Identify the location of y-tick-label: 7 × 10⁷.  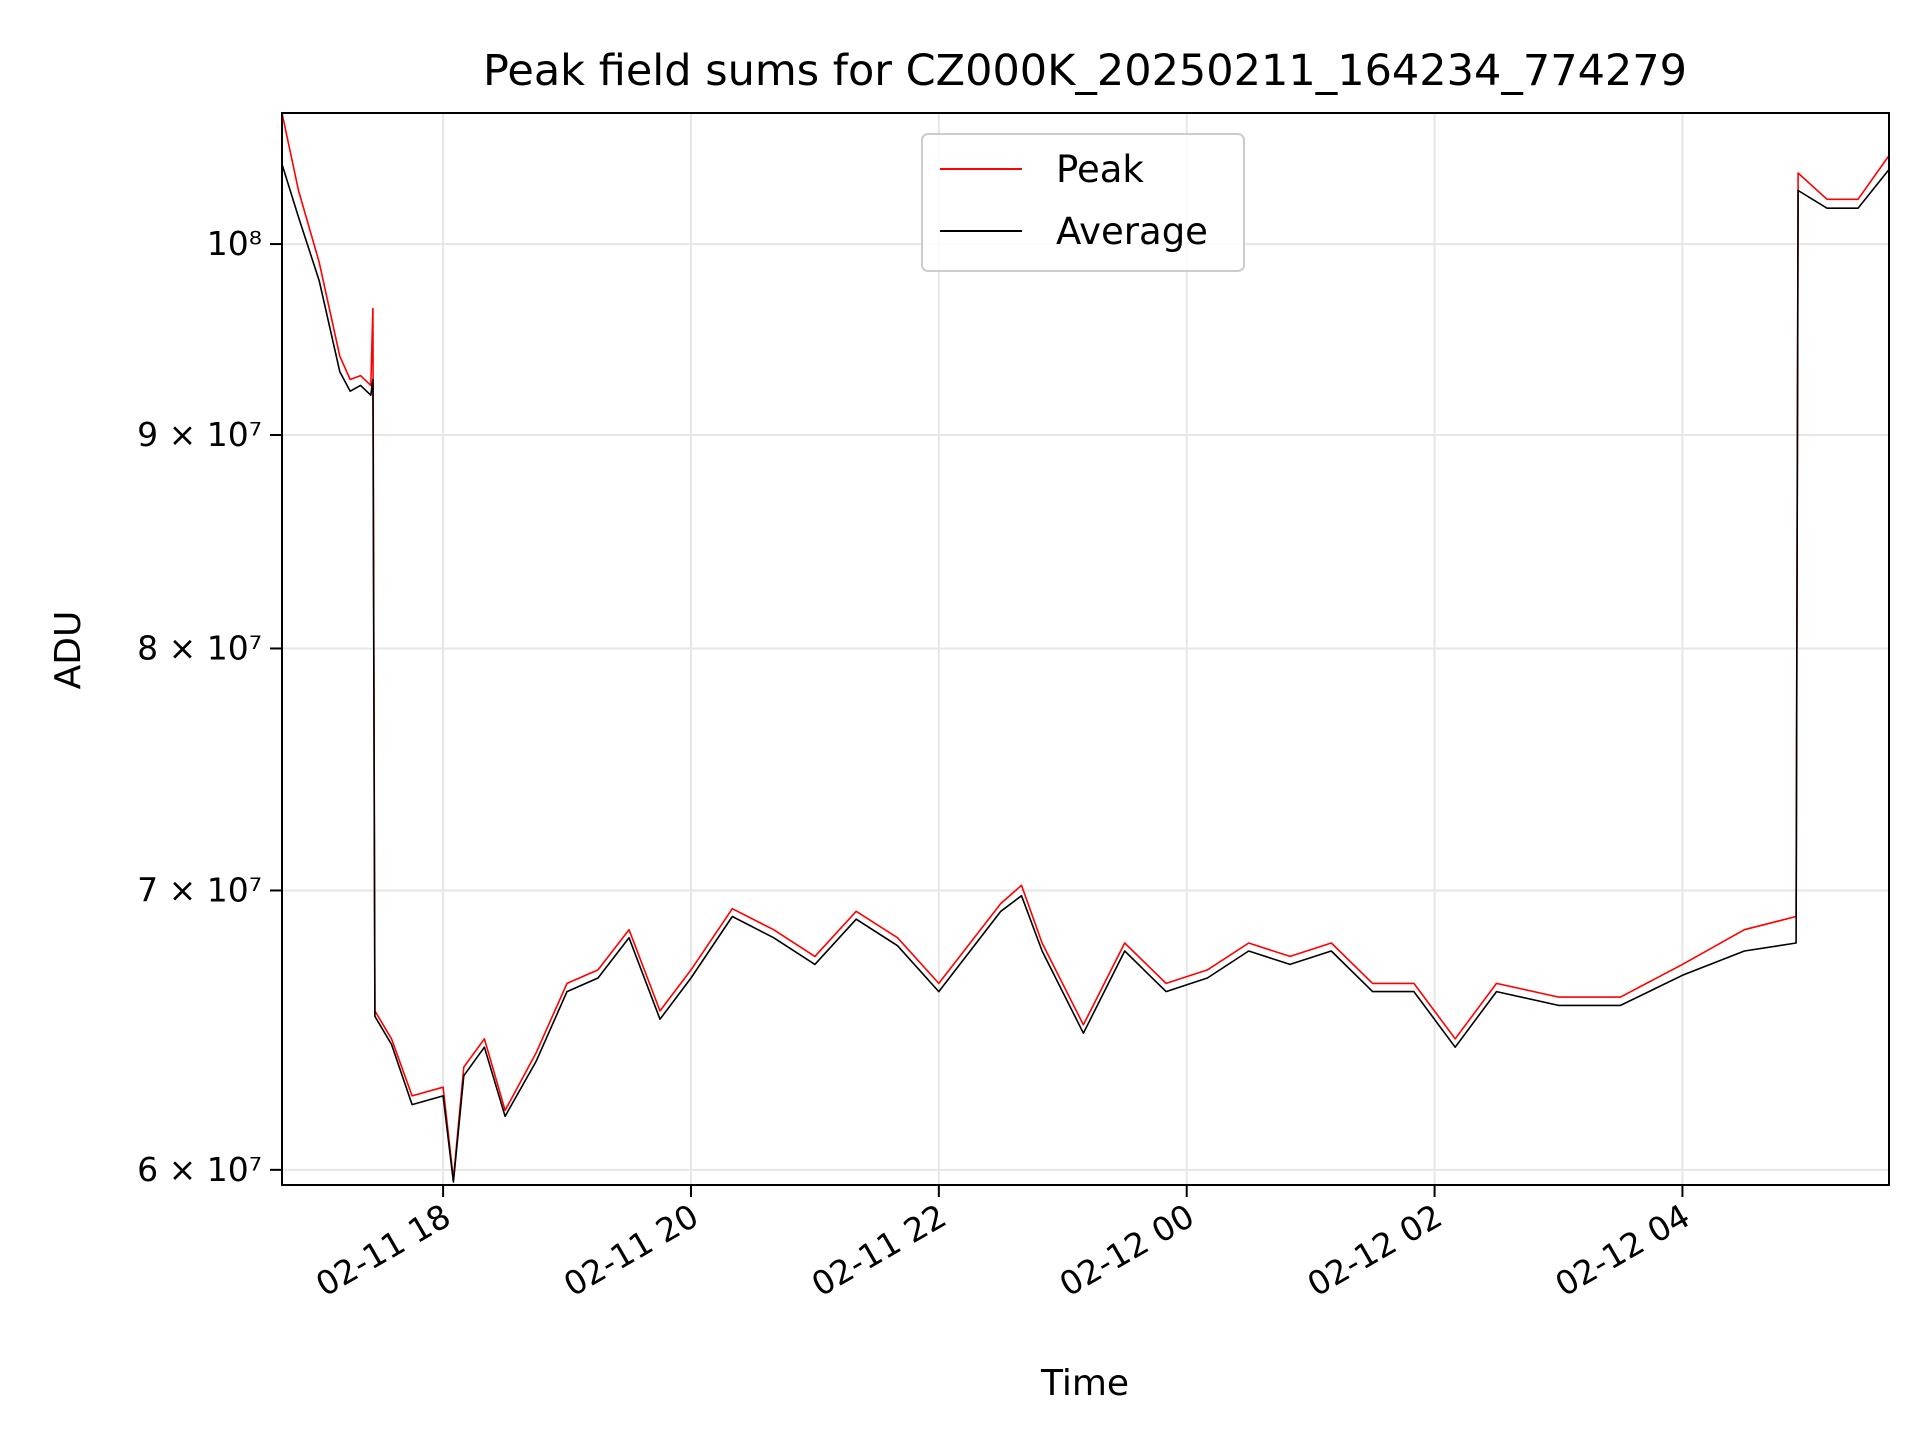
(199, 889).